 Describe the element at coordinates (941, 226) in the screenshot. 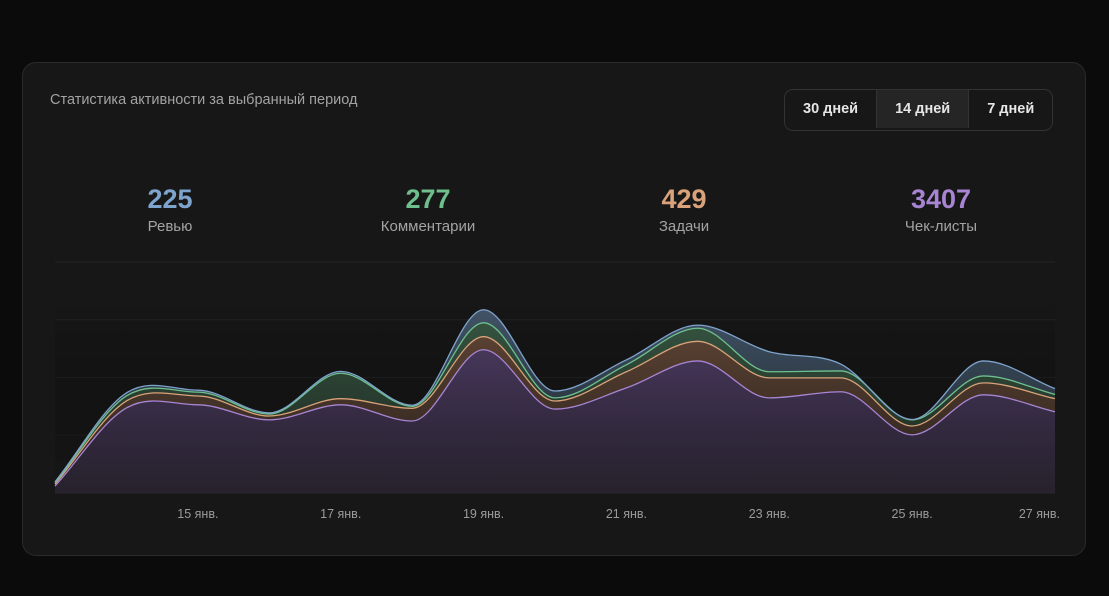

I see `stat-checklists-label: Чек-листы` at that location.